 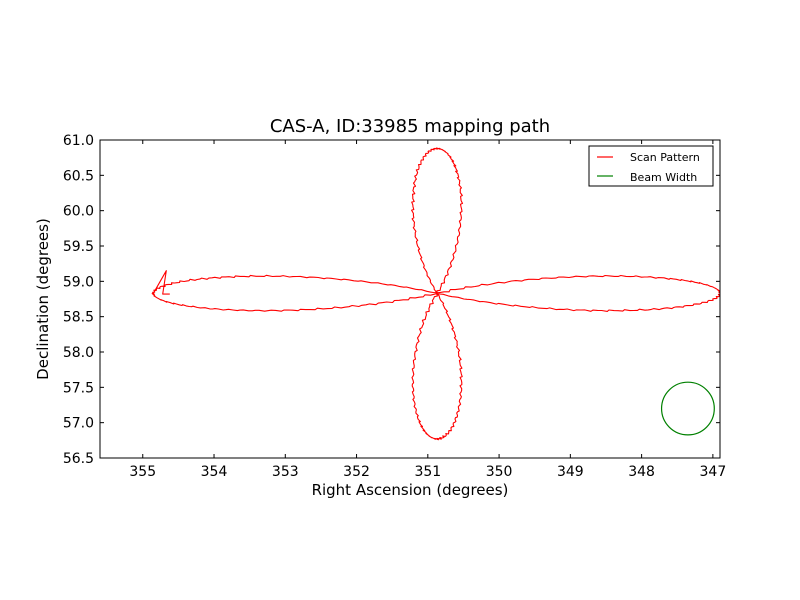 What do you see at coordinates (641, 472) in the screenshot?
I see `x-tick-label: 348` at bounding box center [641, 472].